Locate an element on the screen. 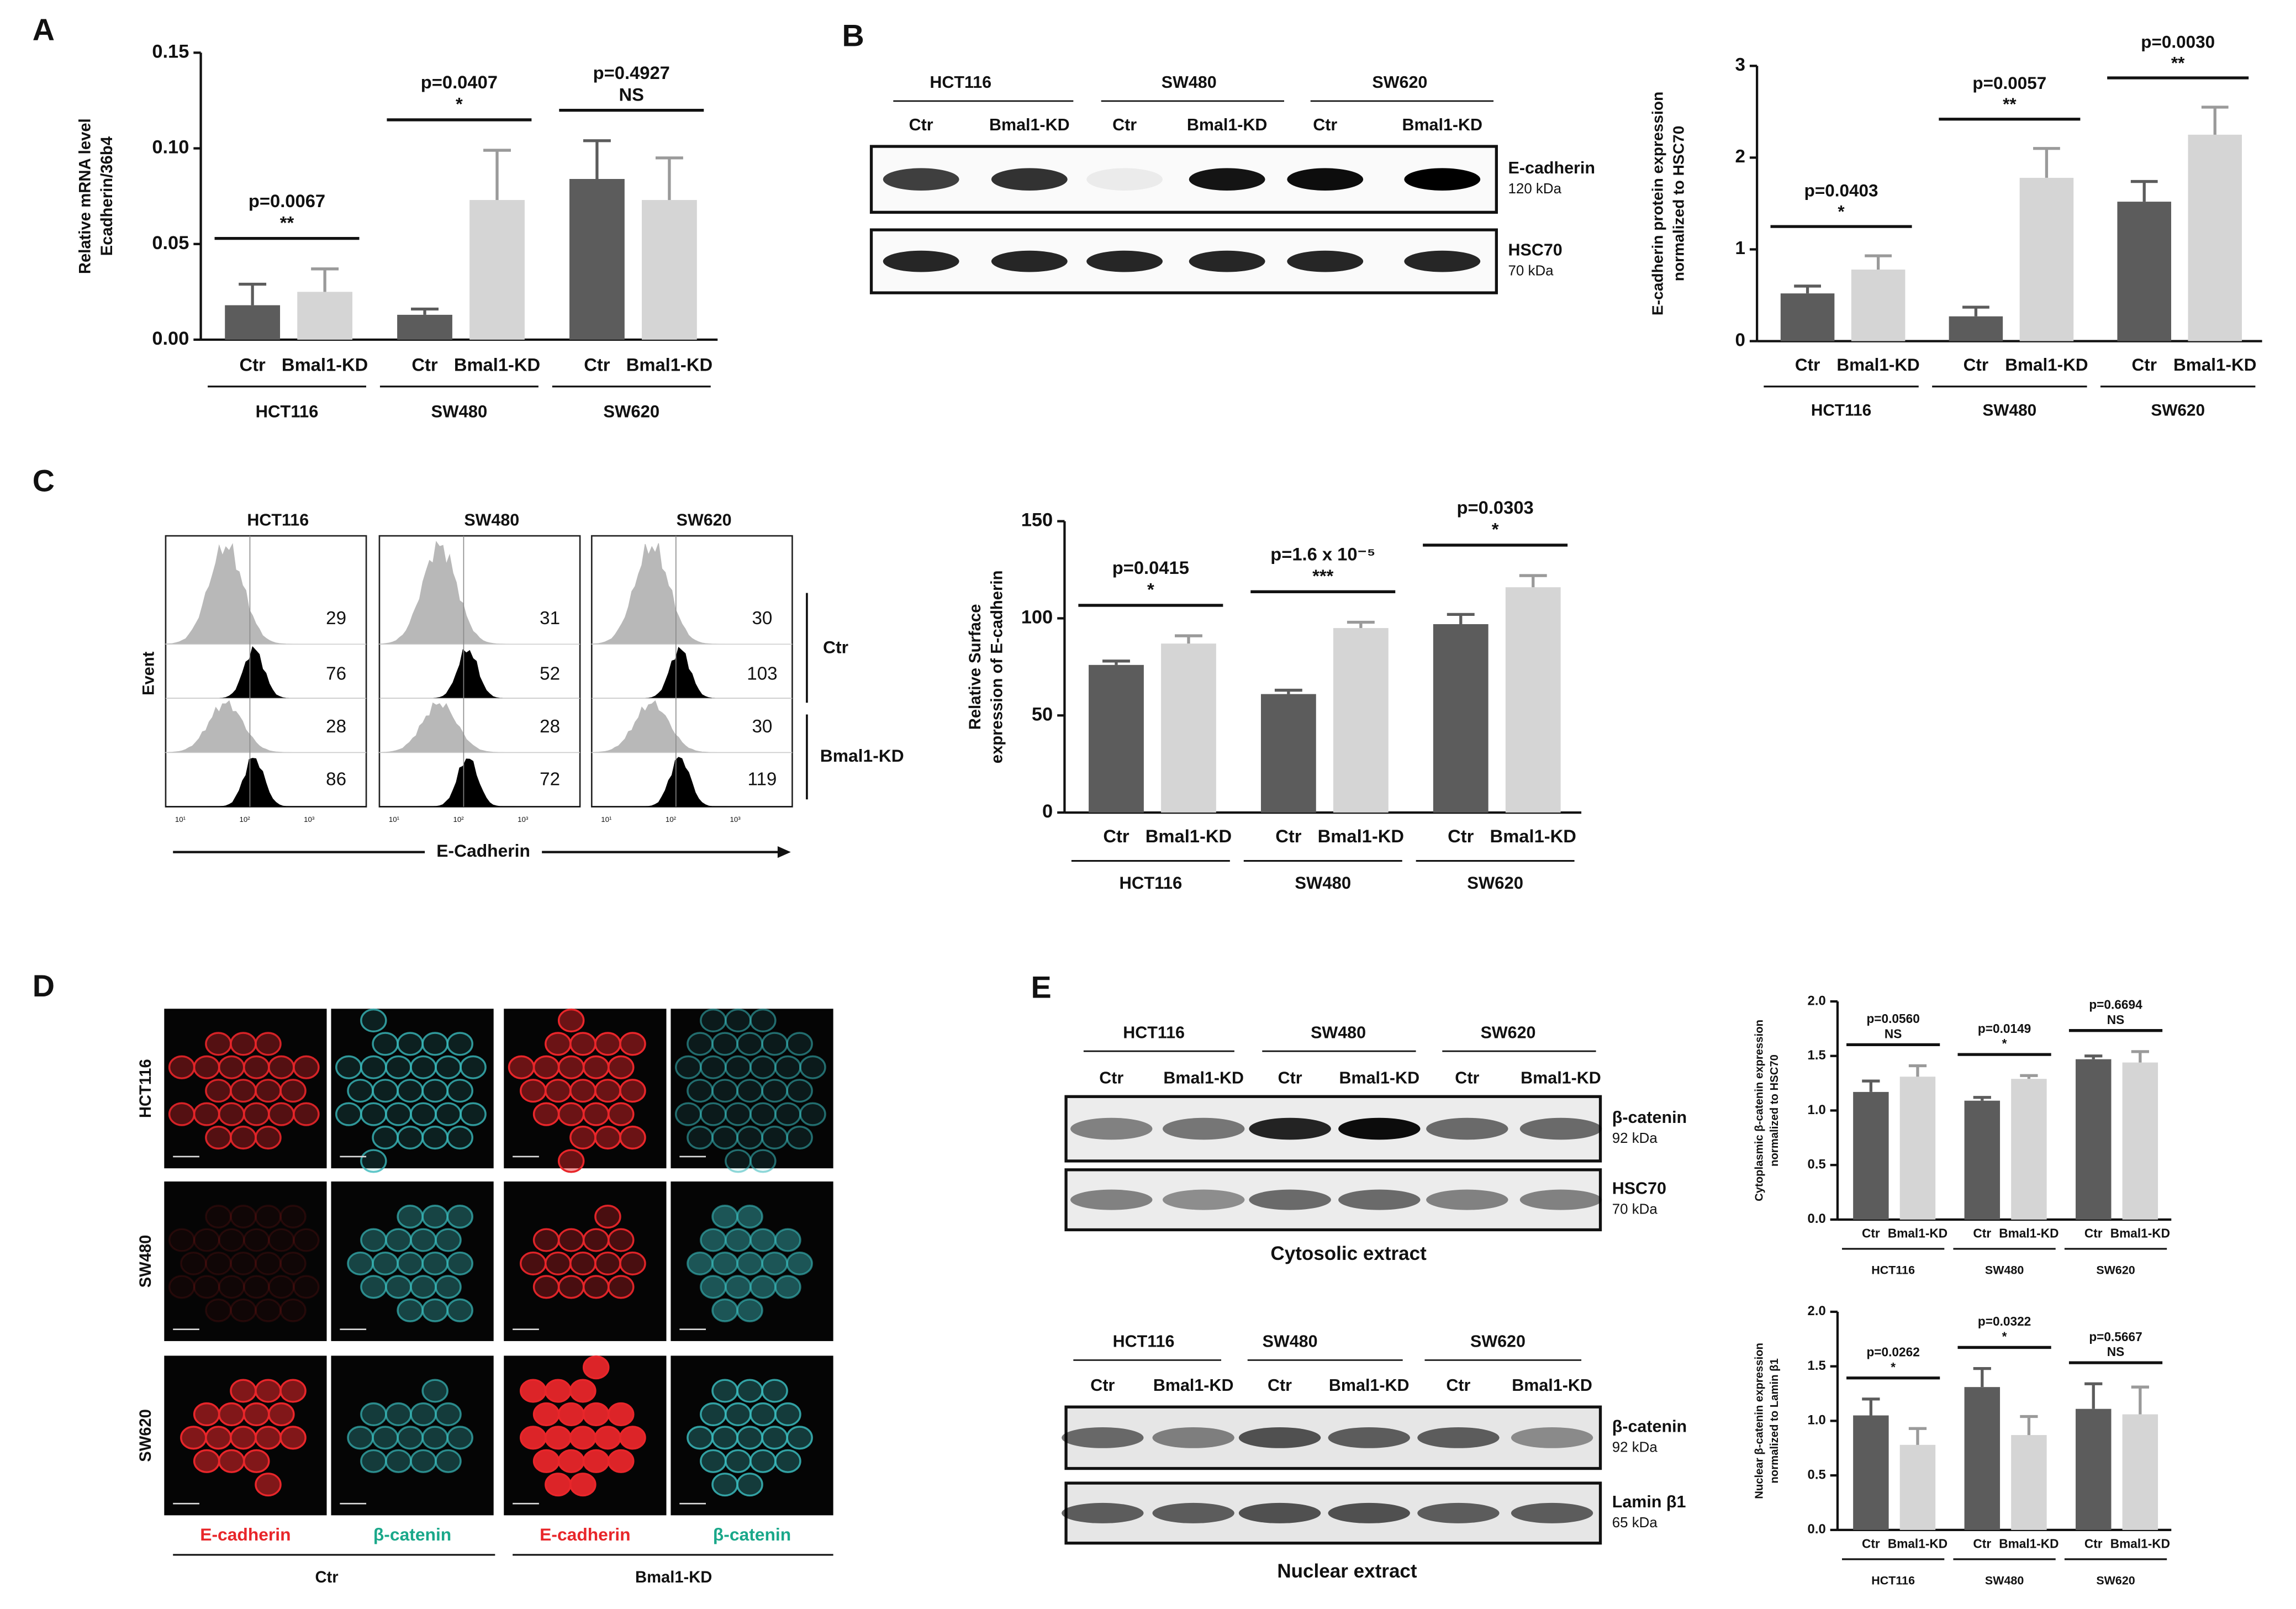 The width and height of the screenshot is (2296, 1609). y-tick-label: 150 is located at coordinates (1037, 520).